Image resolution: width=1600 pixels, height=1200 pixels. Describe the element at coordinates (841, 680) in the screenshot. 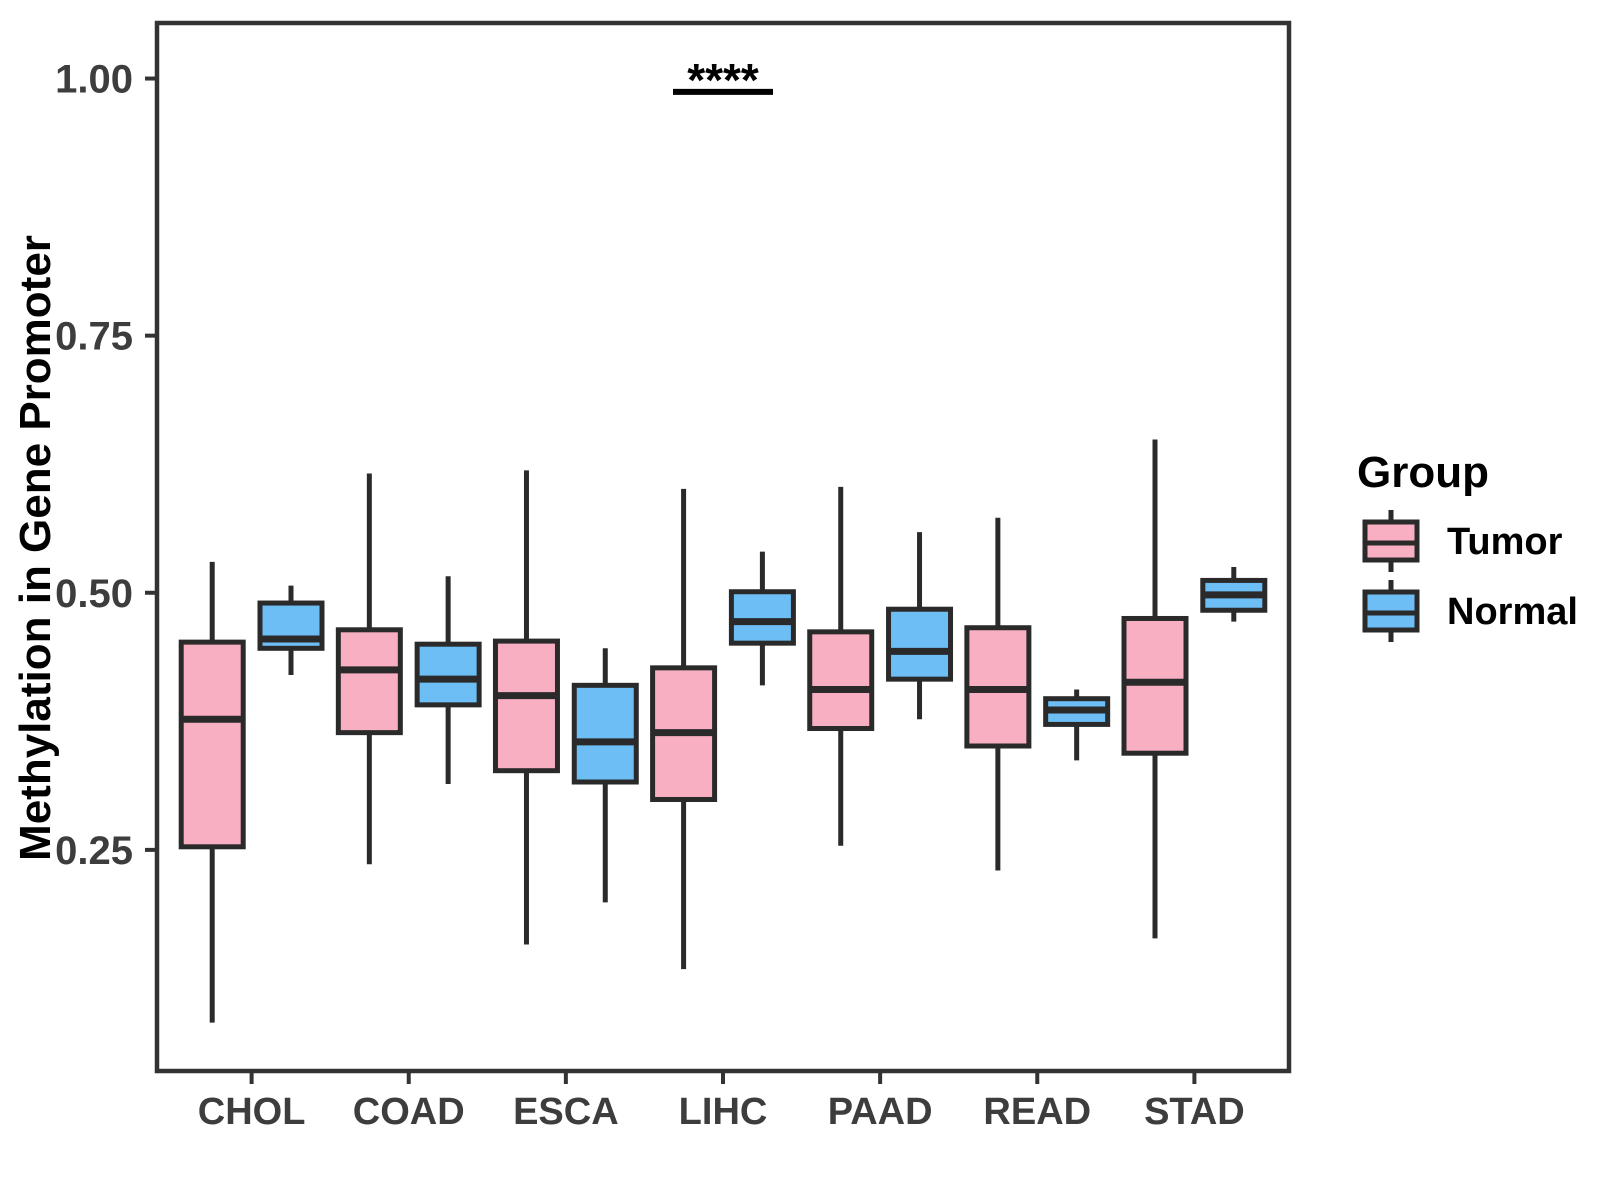

I see `box-PAAD-tumor-iqr` at that location.